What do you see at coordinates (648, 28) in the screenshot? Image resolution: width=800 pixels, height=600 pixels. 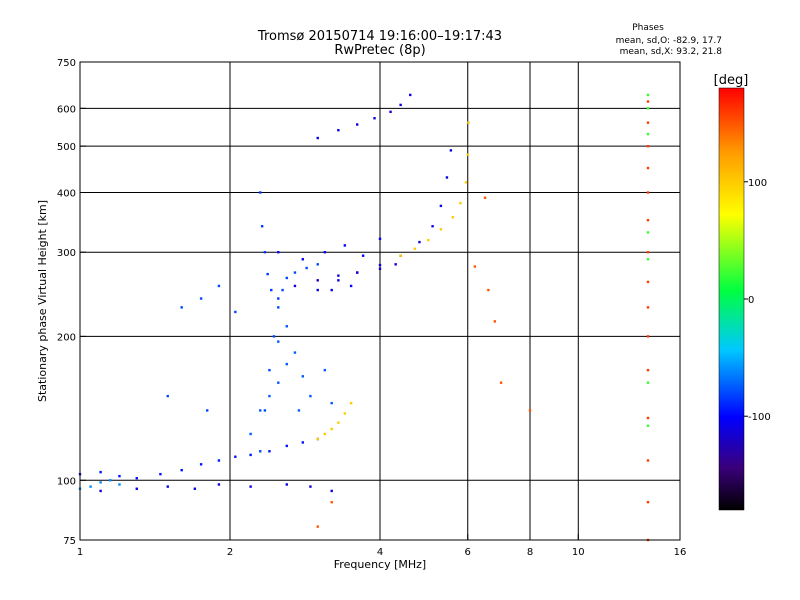 I see `stats-heading: Phases` at bounding box center [648, 28].